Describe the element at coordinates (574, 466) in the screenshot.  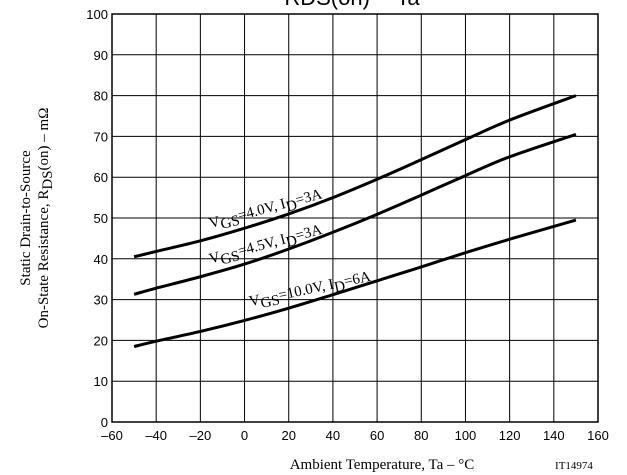
I see `figure-id: IT14974` at that location.